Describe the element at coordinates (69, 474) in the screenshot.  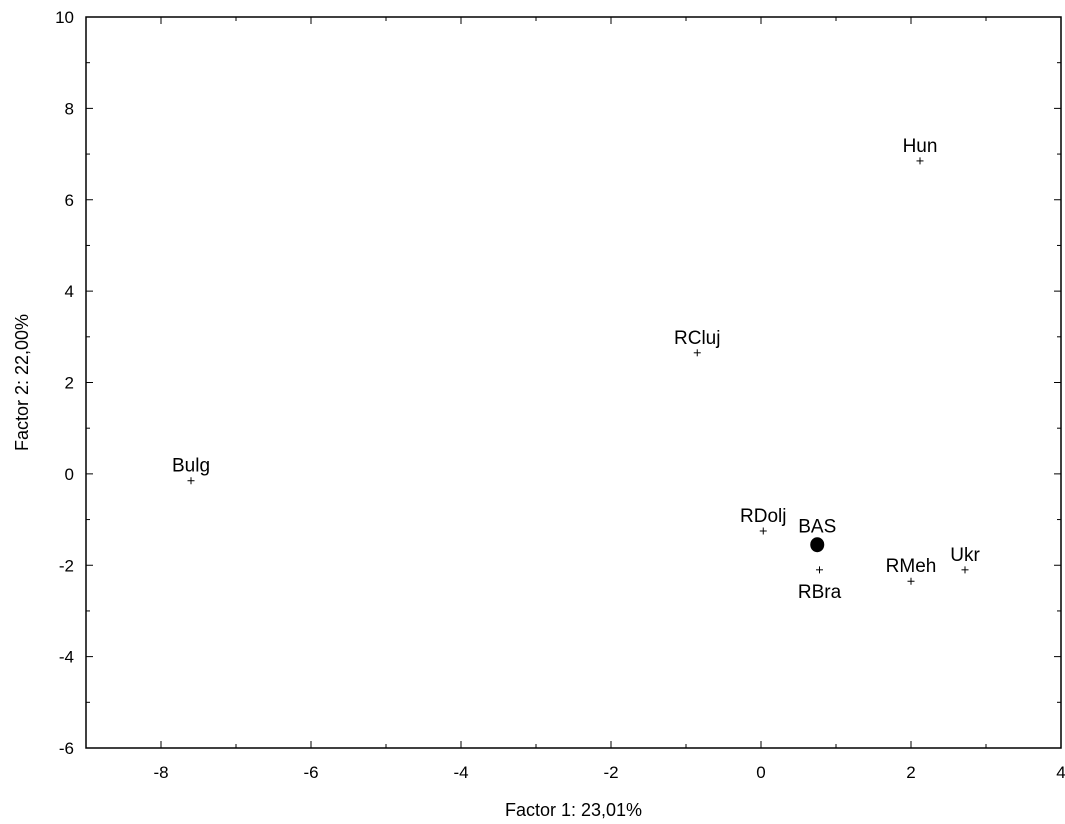
I see `y-tick-label: 0` at that location.